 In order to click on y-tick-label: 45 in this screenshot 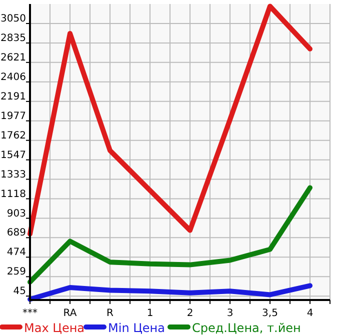, I will do `click(19, 292)`.